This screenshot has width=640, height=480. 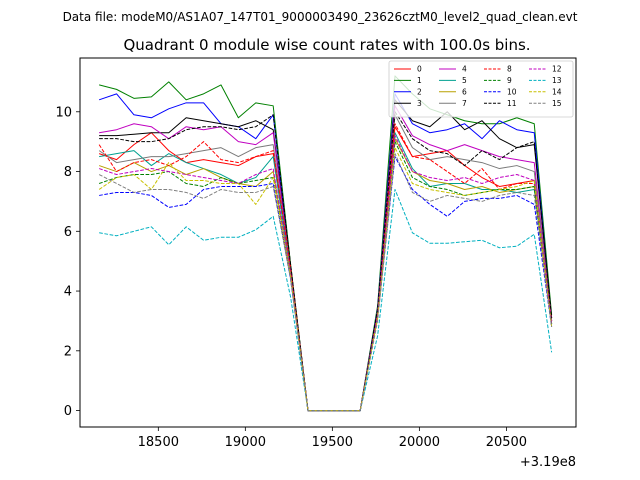 What do you see at coordinates (557, 103) in the screenshot?
I see `legend-label-15: 15` at bounding box center [557, 103].